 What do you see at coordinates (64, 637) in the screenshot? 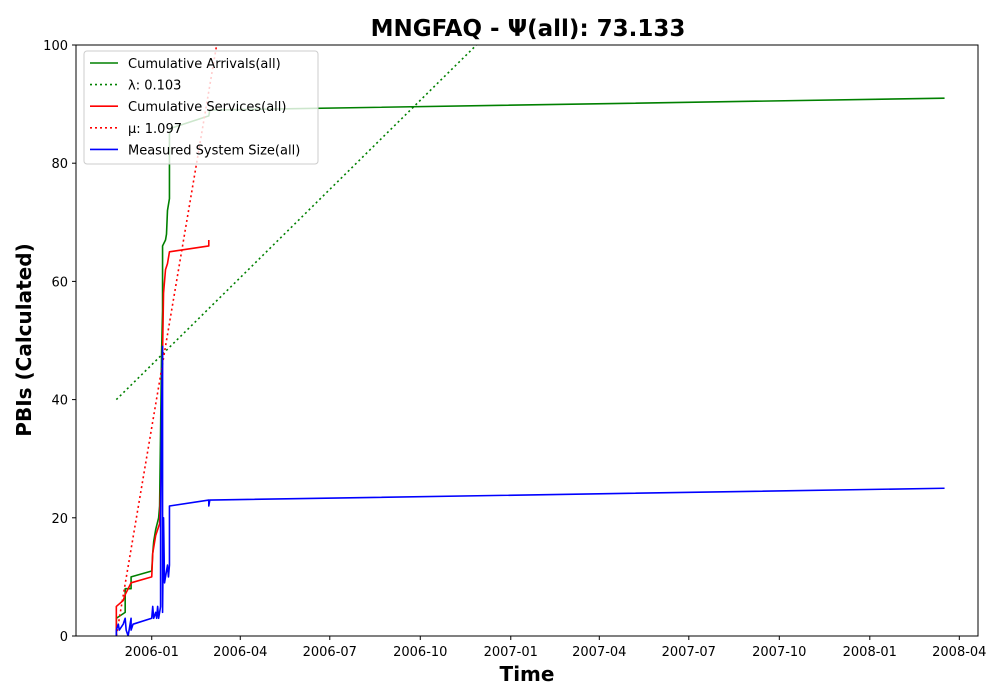
I see `y-tick-label: 0` at bounding box center [64, 637].